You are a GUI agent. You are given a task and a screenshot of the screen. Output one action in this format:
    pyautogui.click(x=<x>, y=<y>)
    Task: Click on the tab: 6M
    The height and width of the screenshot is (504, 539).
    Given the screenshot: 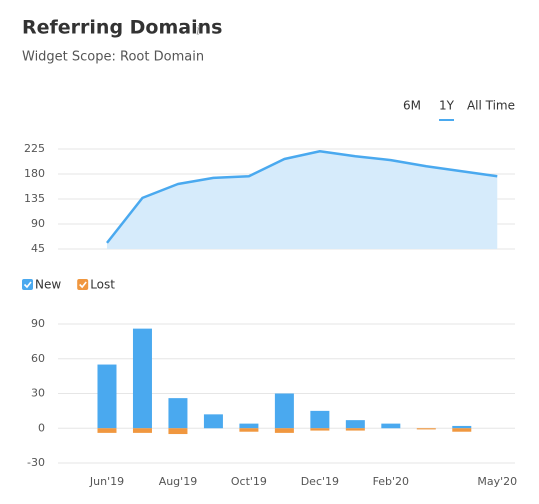 What is the action you would take?
    pyautogui.click(x=412, y=106)
    